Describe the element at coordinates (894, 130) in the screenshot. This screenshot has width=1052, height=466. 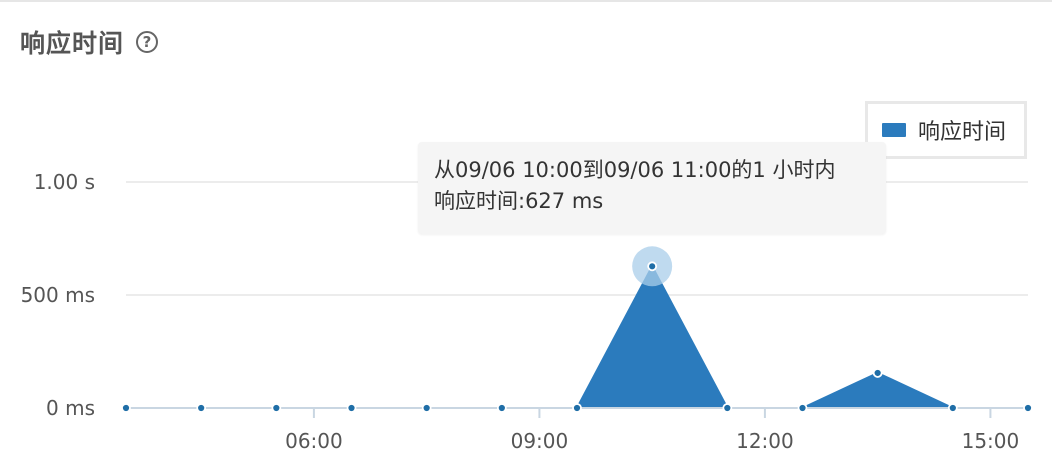
I see `legend-swatch` at that location.